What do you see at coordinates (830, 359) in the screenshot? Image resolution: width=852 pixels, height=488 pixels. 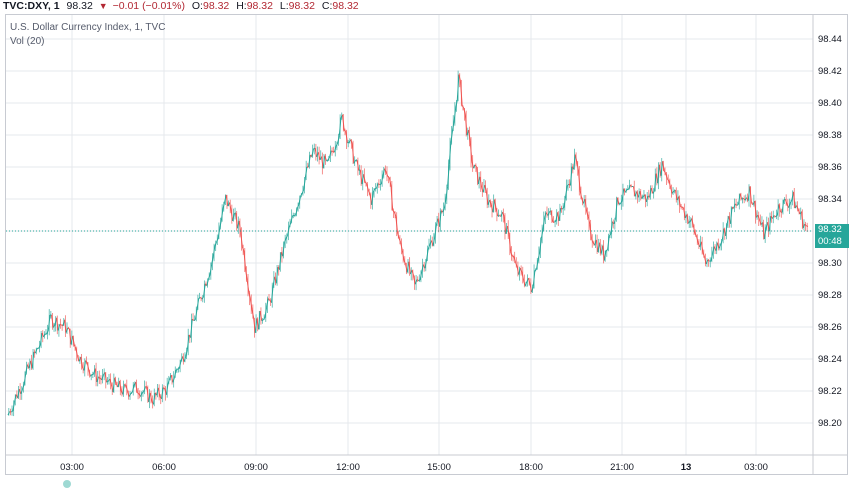 I see `y-tick-label: 98.24` at bounding box center [830, 359].